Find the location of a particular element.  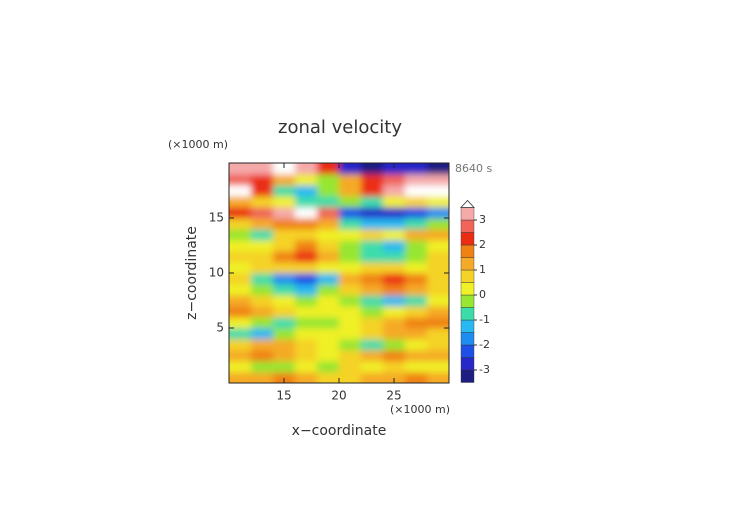

time-label: 8640 s is located at coordinates (473, 168).